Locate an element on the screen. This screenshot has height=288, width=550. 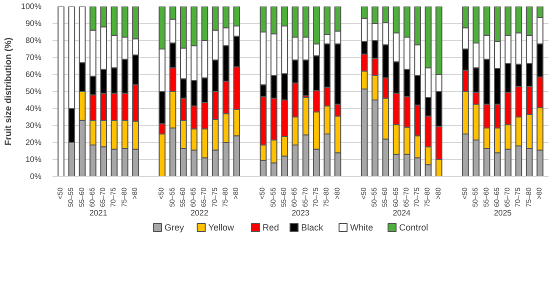
text: 2024 is located at coordinates (402, 213).